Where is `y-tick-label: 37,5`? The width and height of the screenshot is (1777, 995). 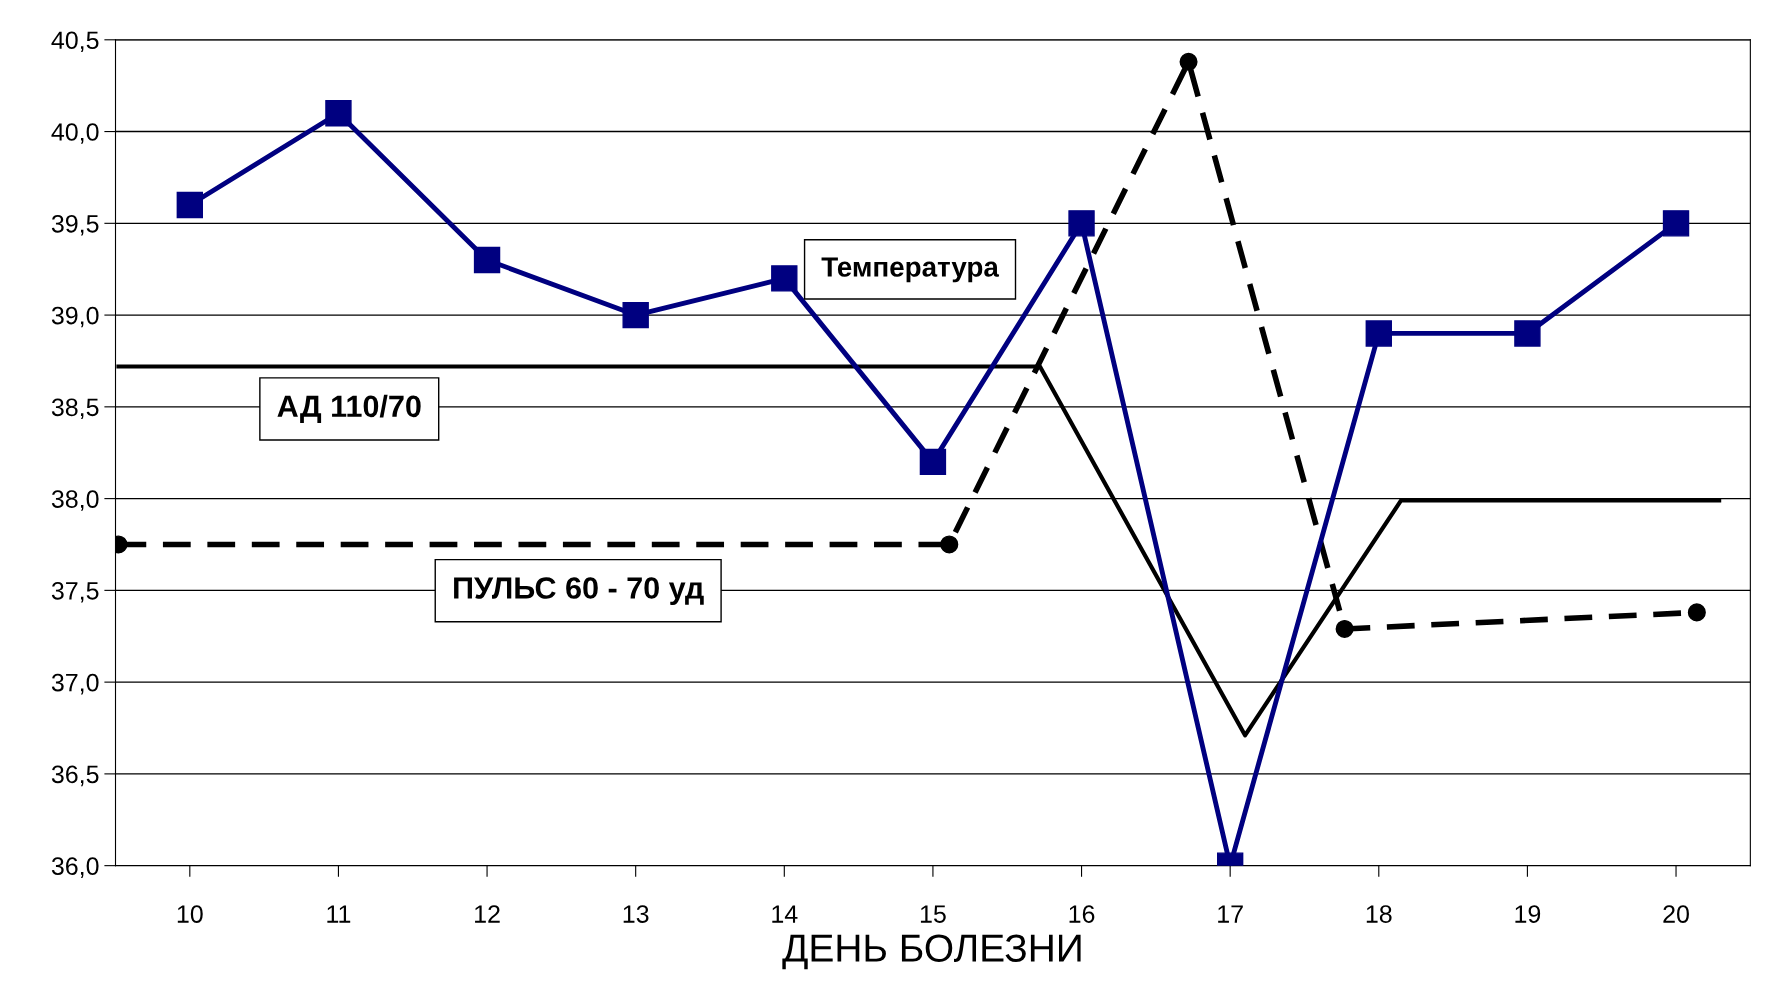
y-tick-label: 37,5 is located at coordinates (75, 592).